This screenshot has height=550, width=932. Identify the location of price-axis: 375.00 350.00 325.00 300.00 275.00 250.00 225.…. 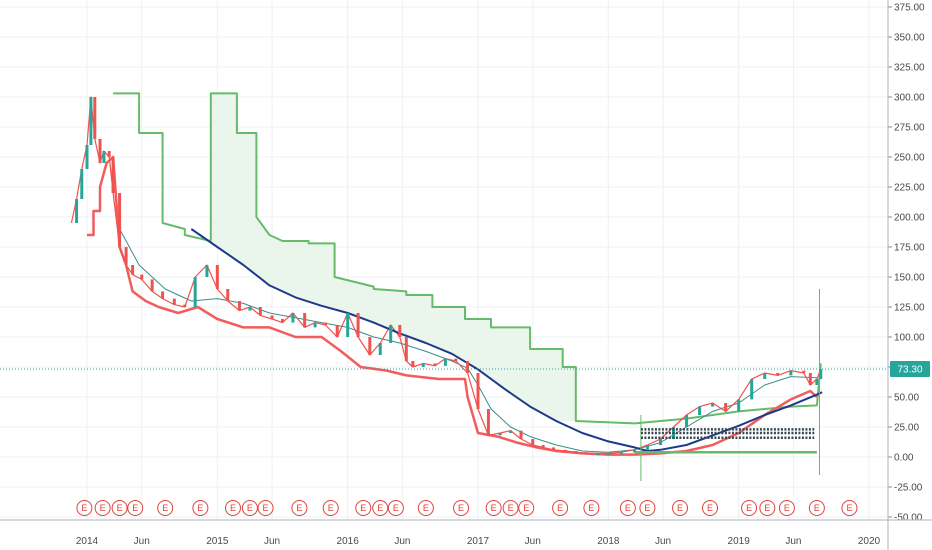
(906, 275).